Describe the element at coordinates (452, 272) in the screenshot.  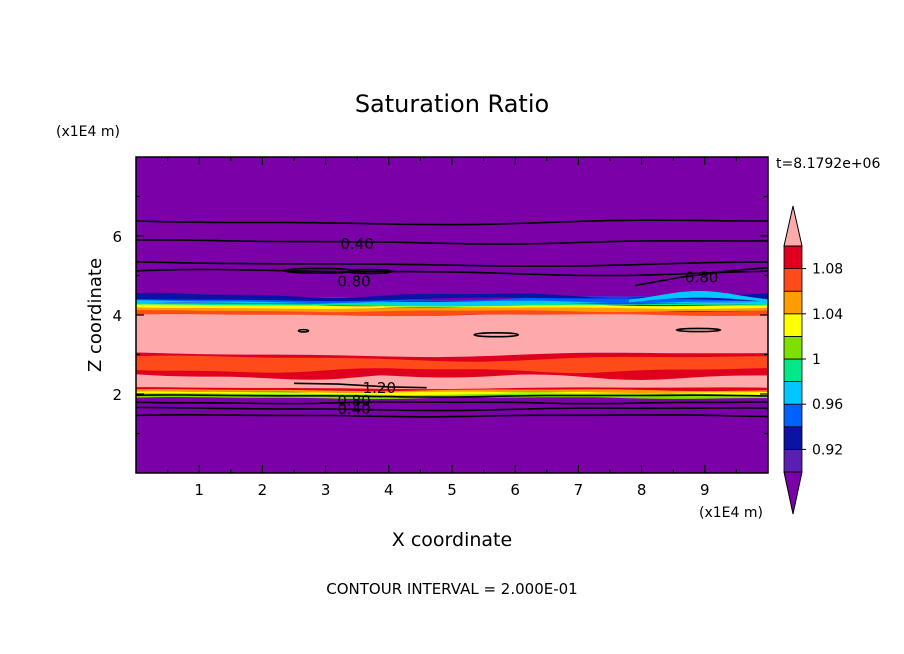
I see `contour-line-e` at that location.